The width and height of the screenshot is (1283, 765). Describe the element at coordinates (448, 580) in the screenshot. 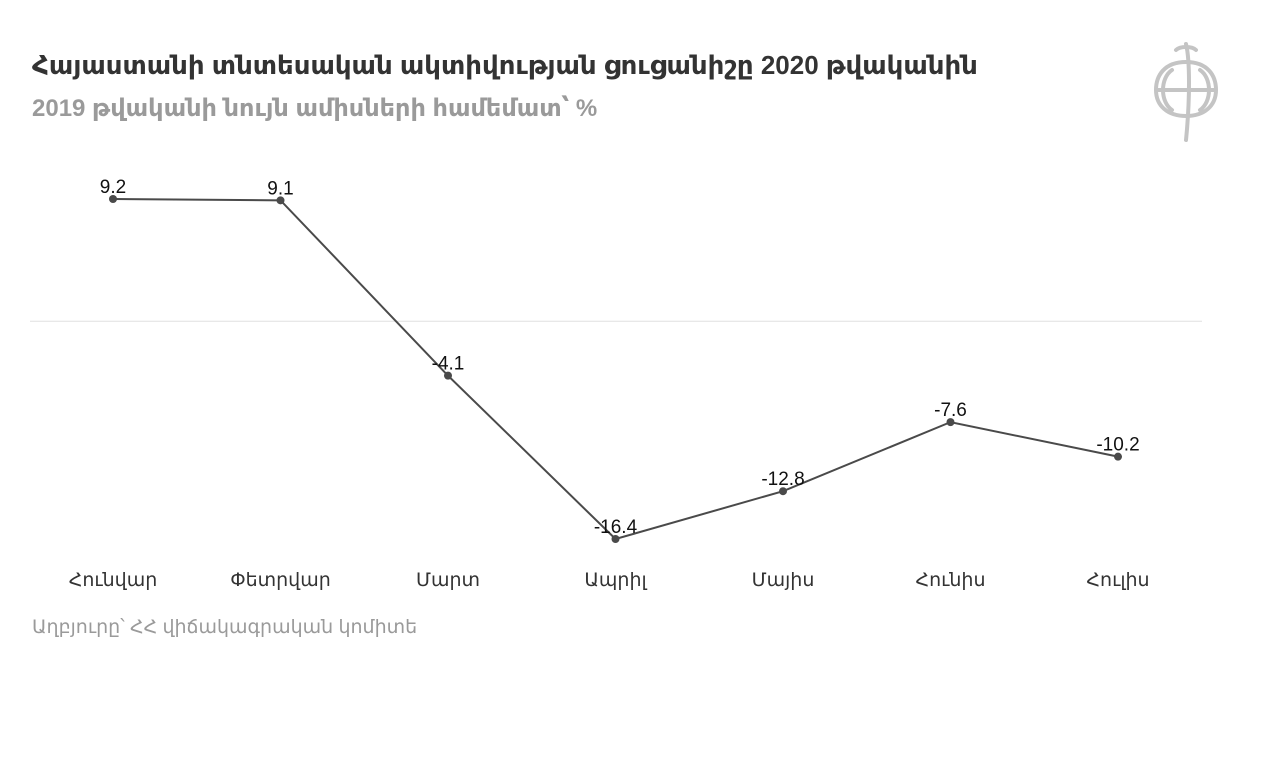

I see `x-tick-label: Մարտ` at that location.